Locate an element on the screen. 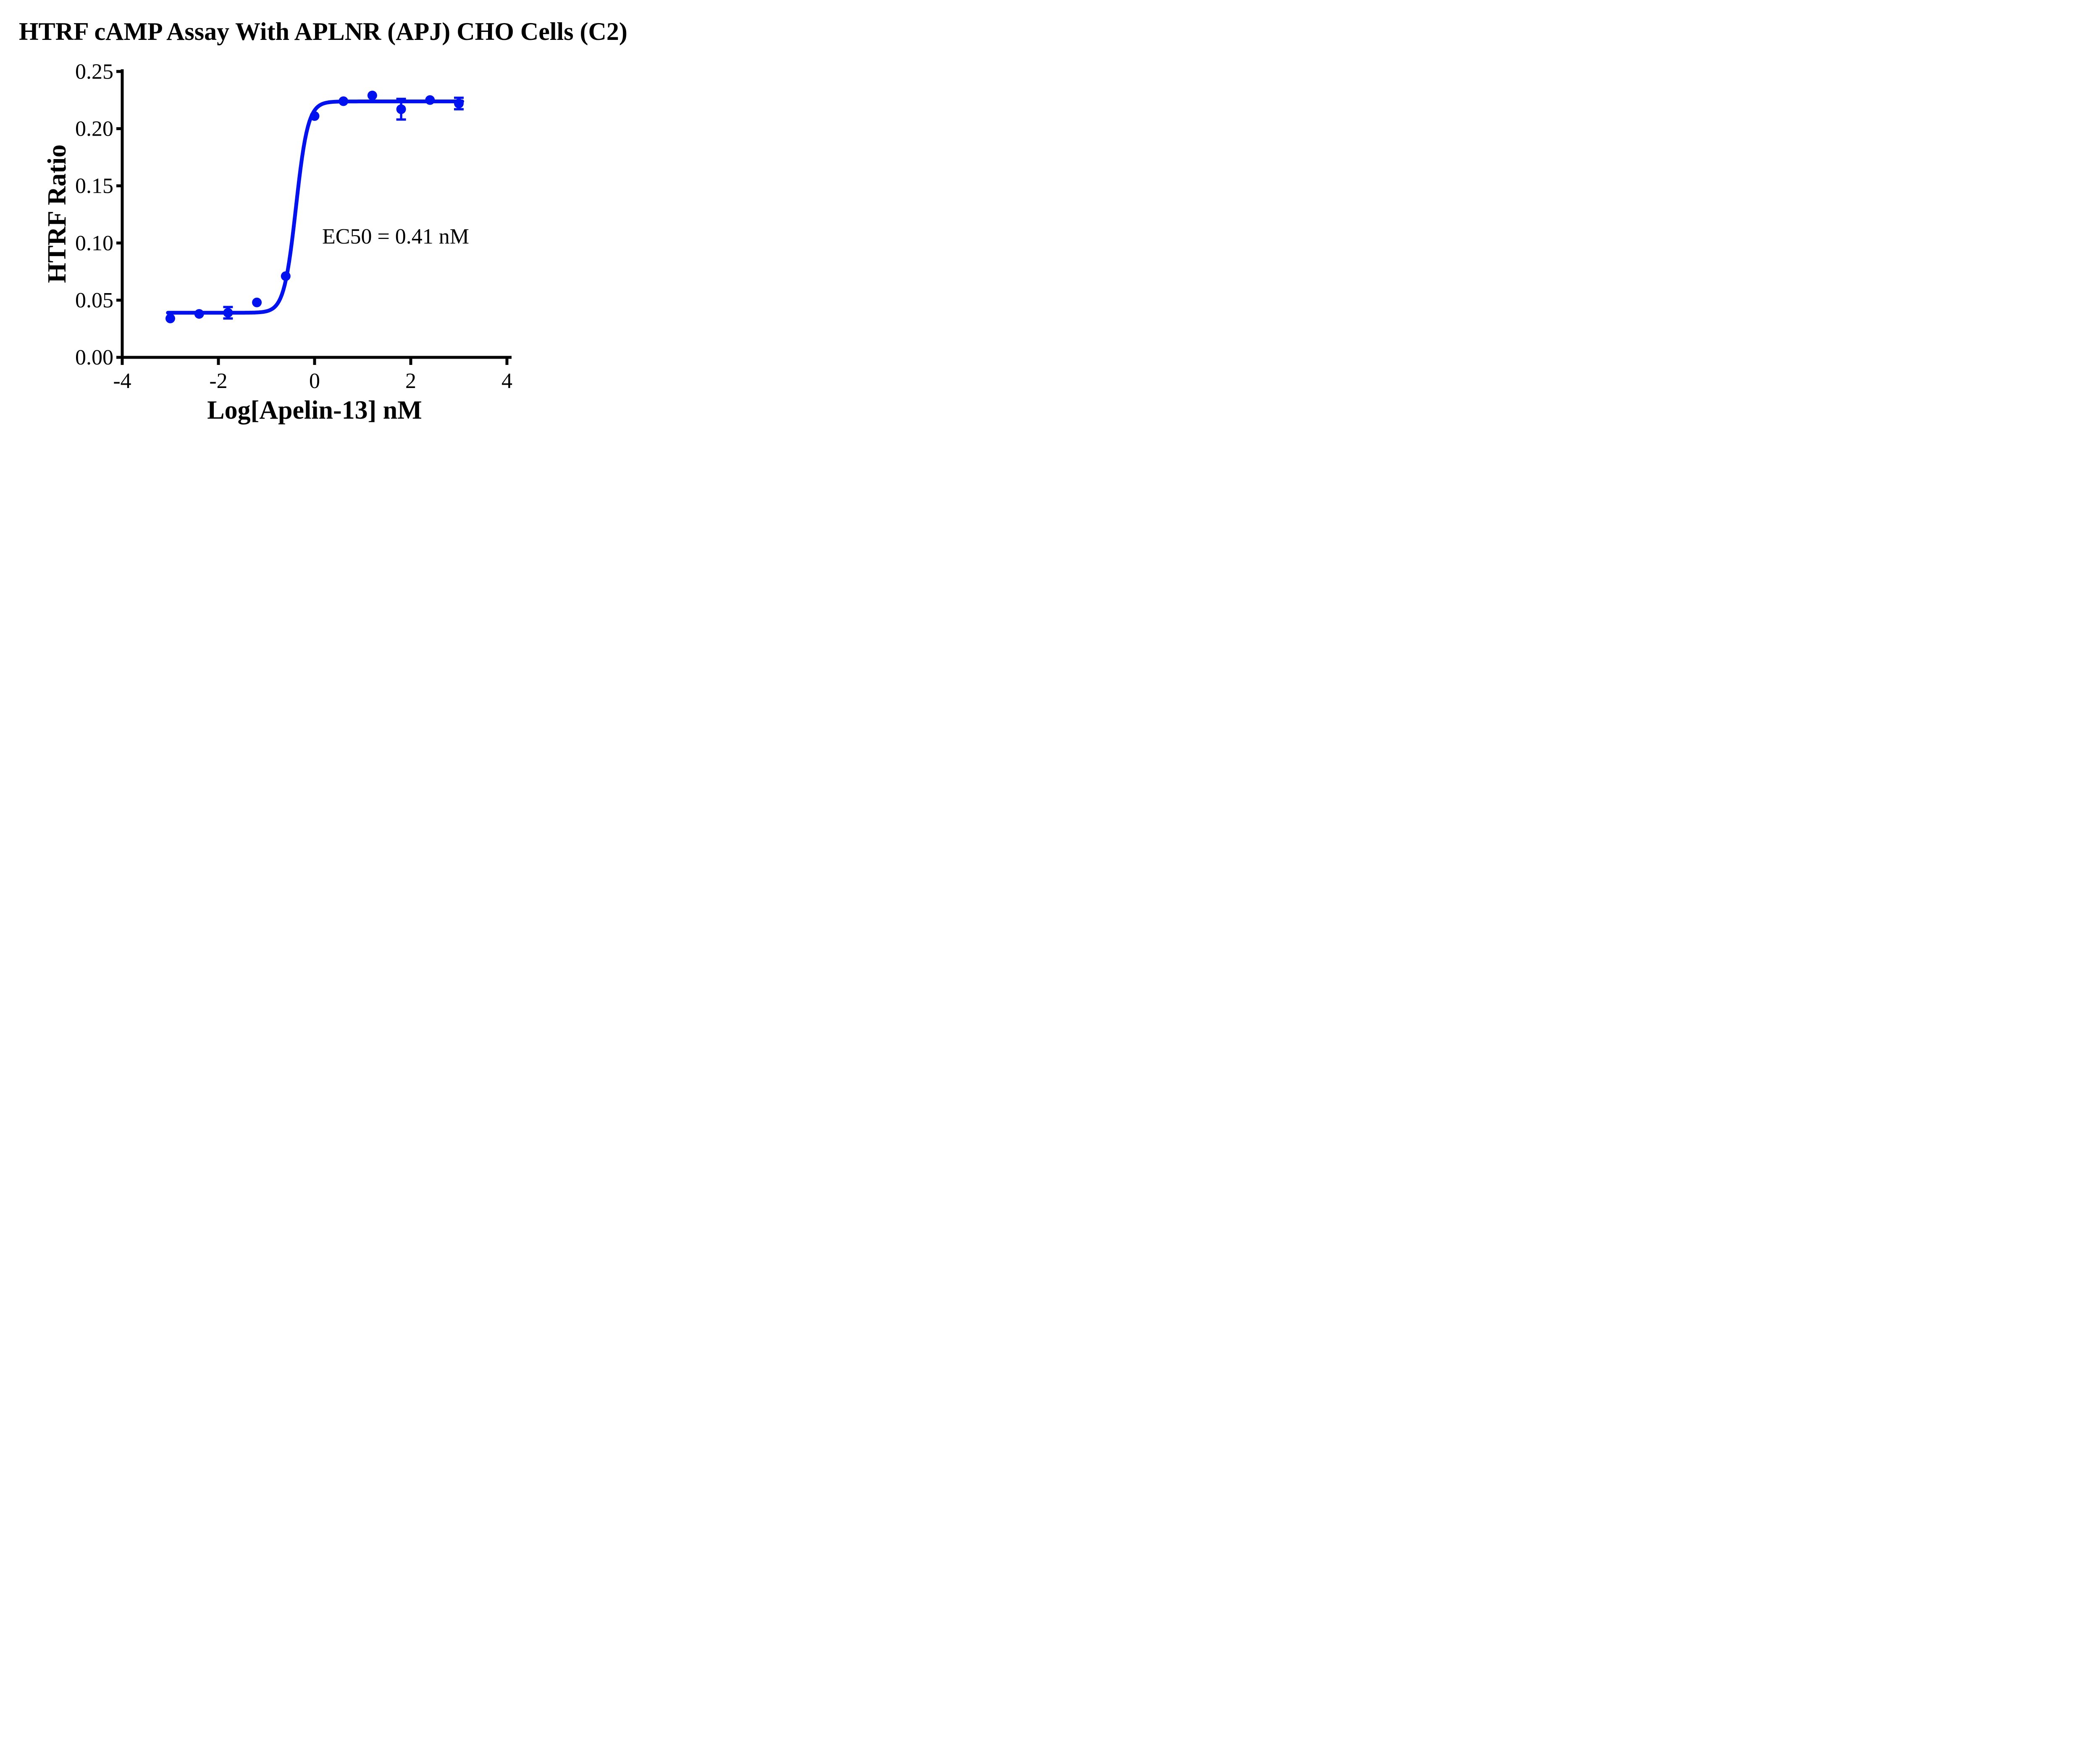 The image size is (2100, 1762). data-points-group is located at coordinates (314, 206).